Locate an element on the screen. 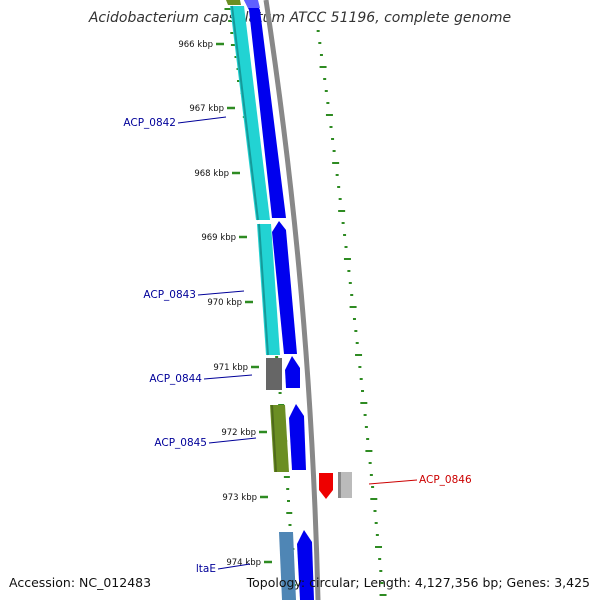  gene-label: ACP_0845 is located at coordinates (180, 443).